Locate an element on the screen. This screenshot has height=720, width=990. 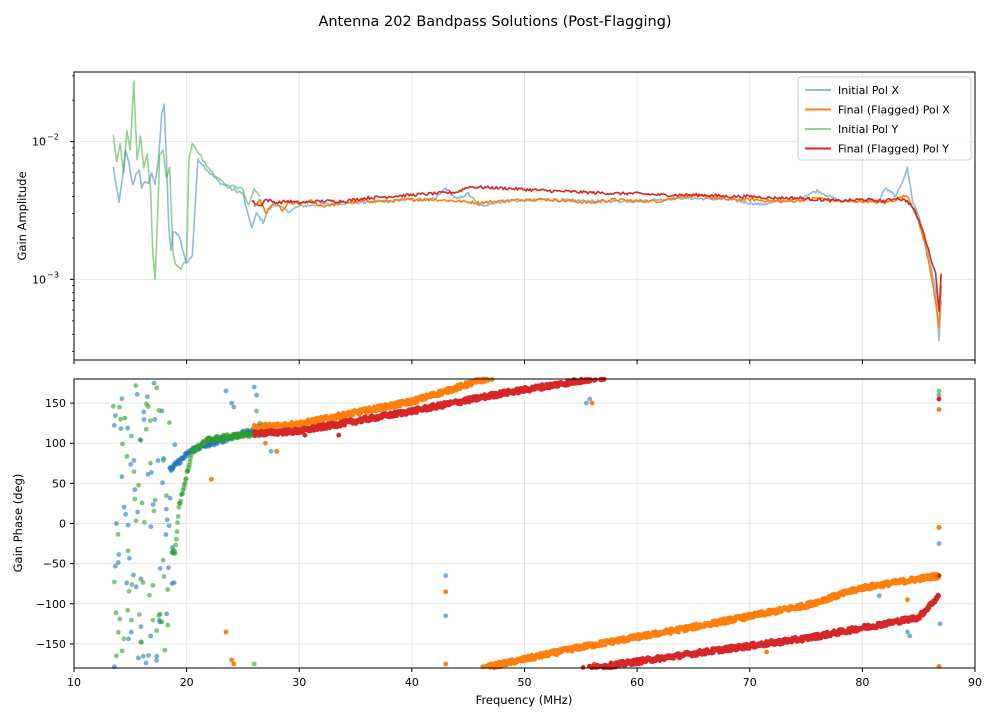
x-tick-label: 90 is located at coordinates (975, 682).